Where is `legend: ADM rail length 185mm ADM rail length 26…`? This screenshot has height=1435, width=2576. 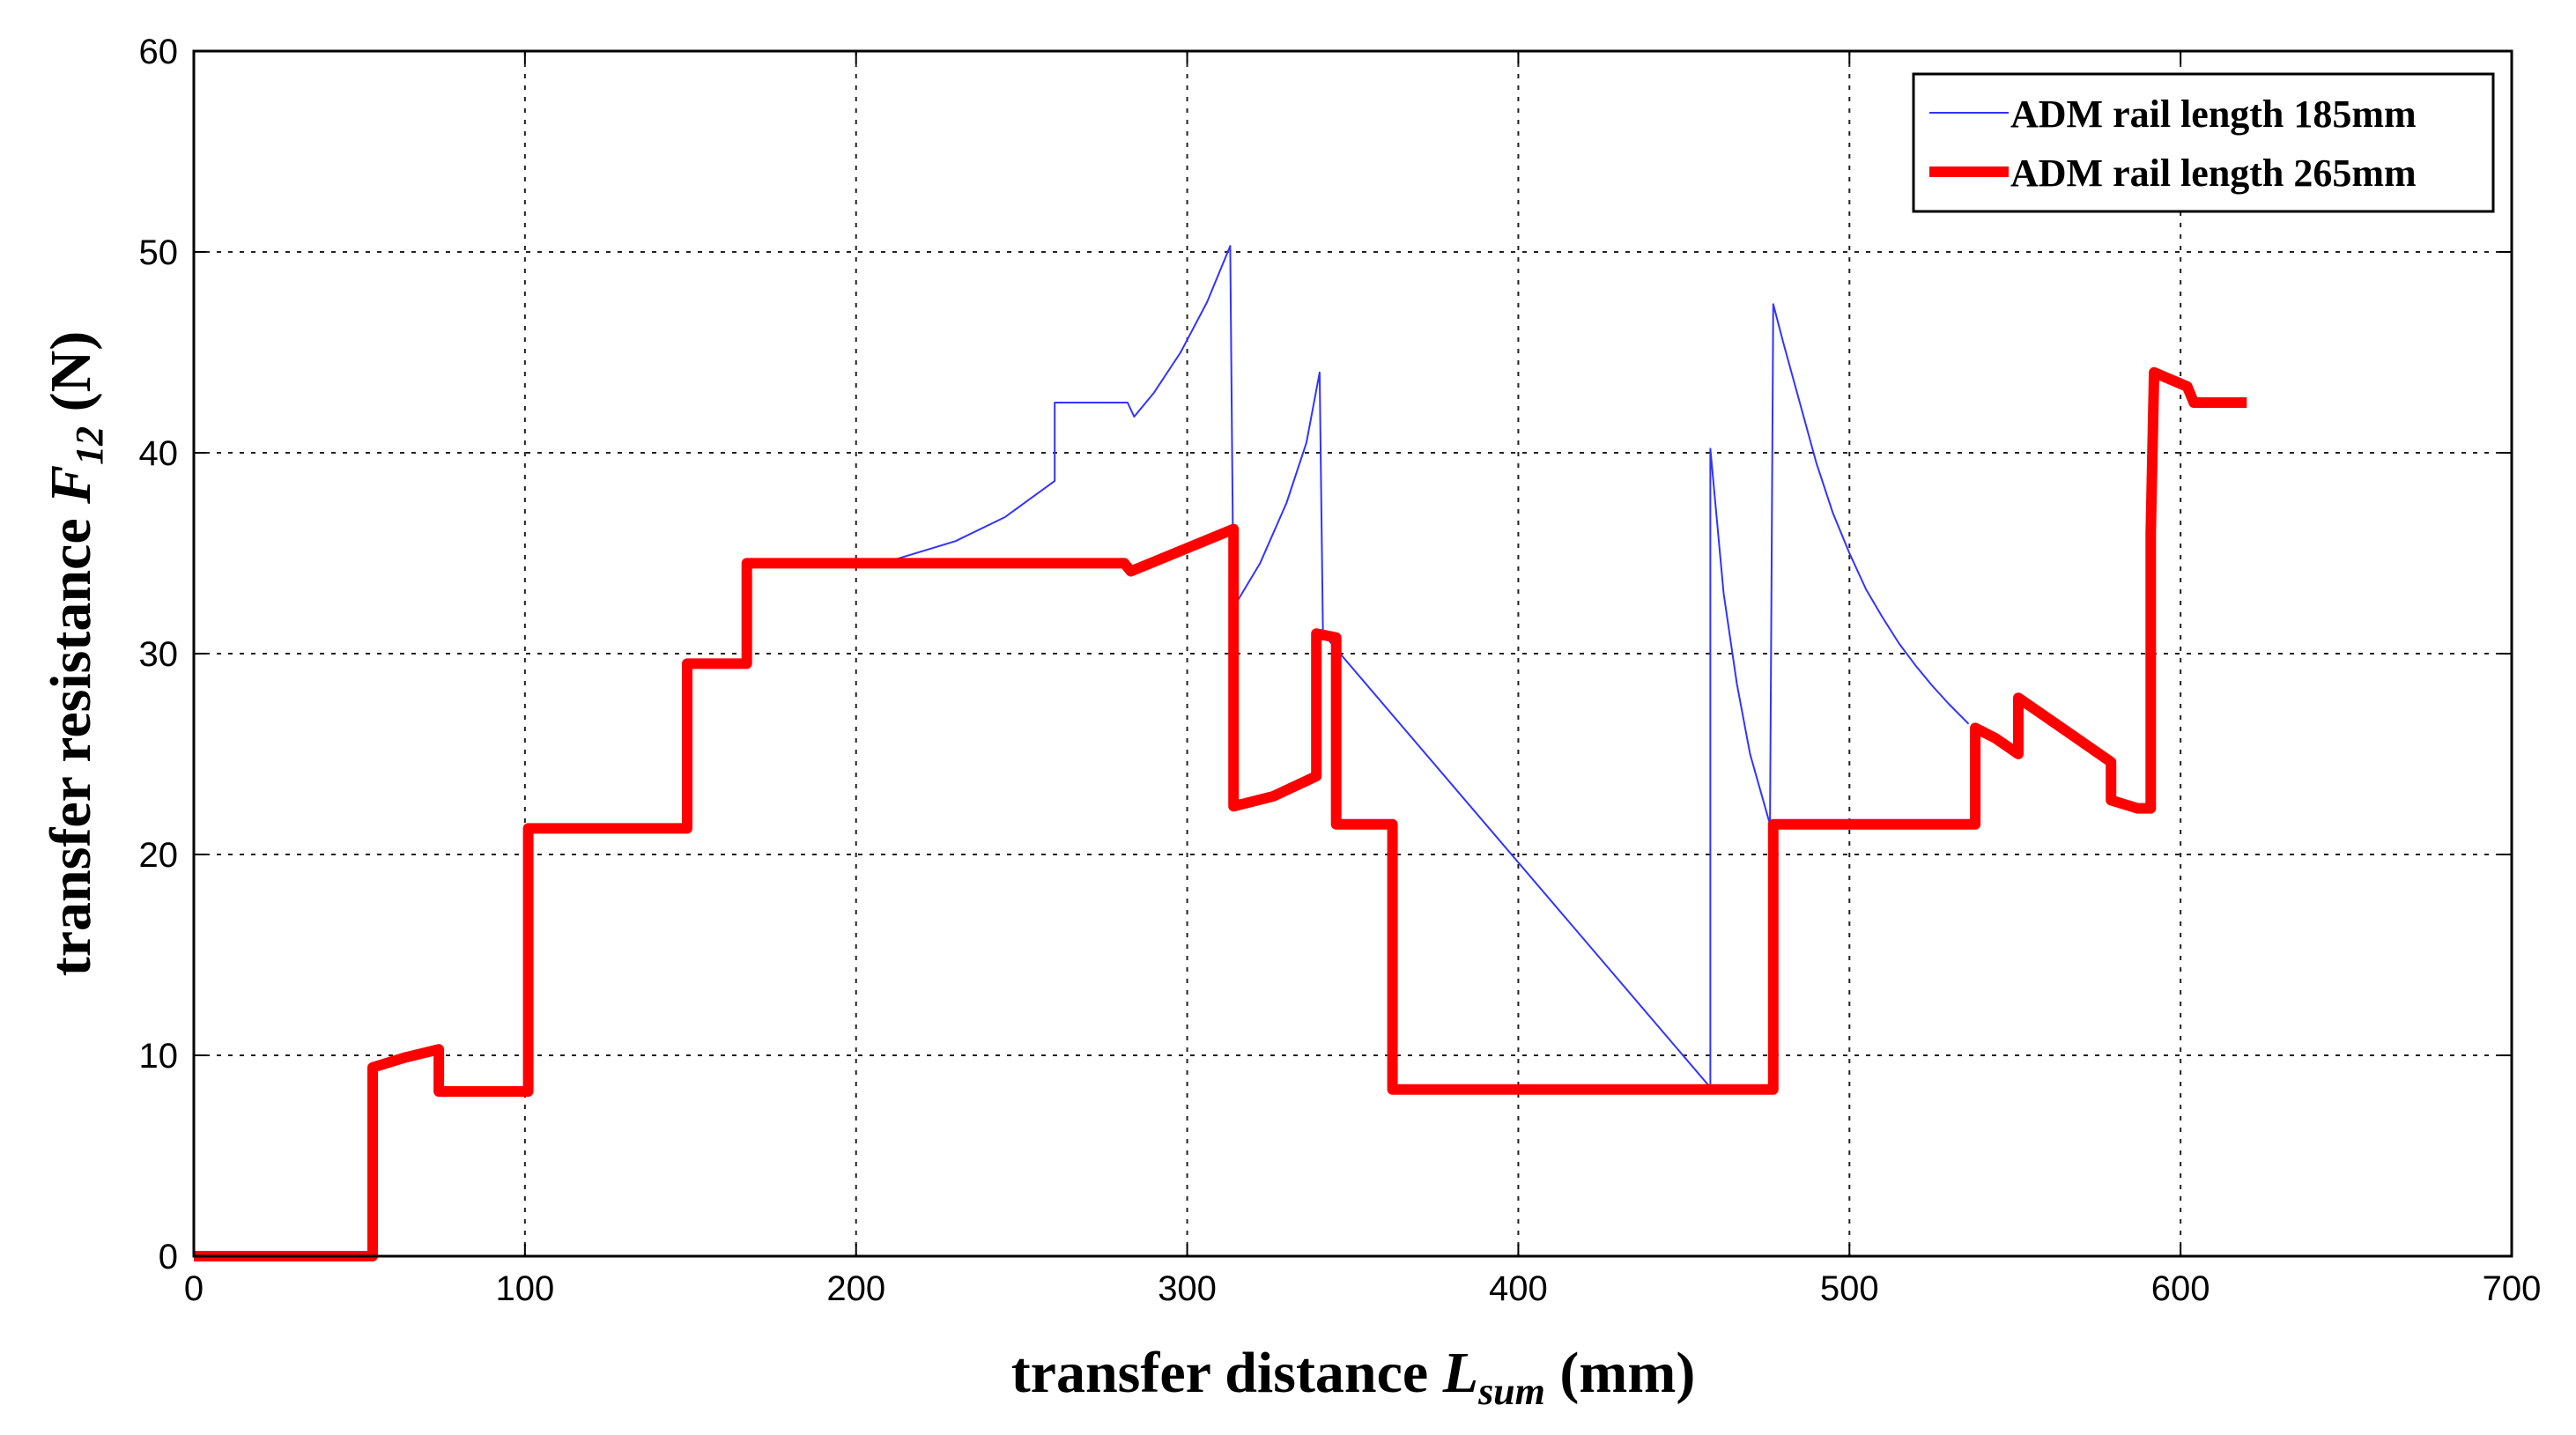 legend: ADM rail length 185mm ADM rail length 26… is located at coordinates (2204, 142).